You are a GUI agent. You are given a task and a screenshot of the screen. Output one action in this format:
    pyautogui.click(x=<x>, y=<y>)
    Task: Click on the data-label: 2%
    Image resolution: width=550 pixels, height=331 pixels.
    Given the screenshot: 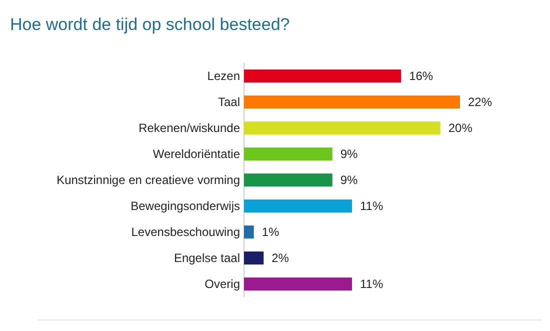 What is the action you would take?
    pyautogui.click(x=281, y=258)
    